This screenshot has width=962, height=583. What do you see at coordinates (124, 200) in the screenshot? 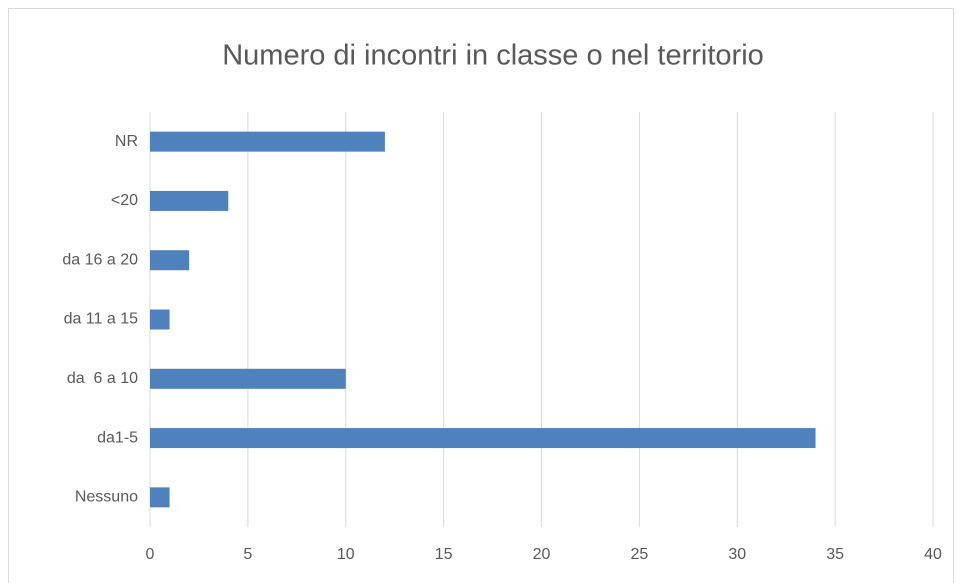
I see `y-tick-label: <20` at bounding box center [124, 200].